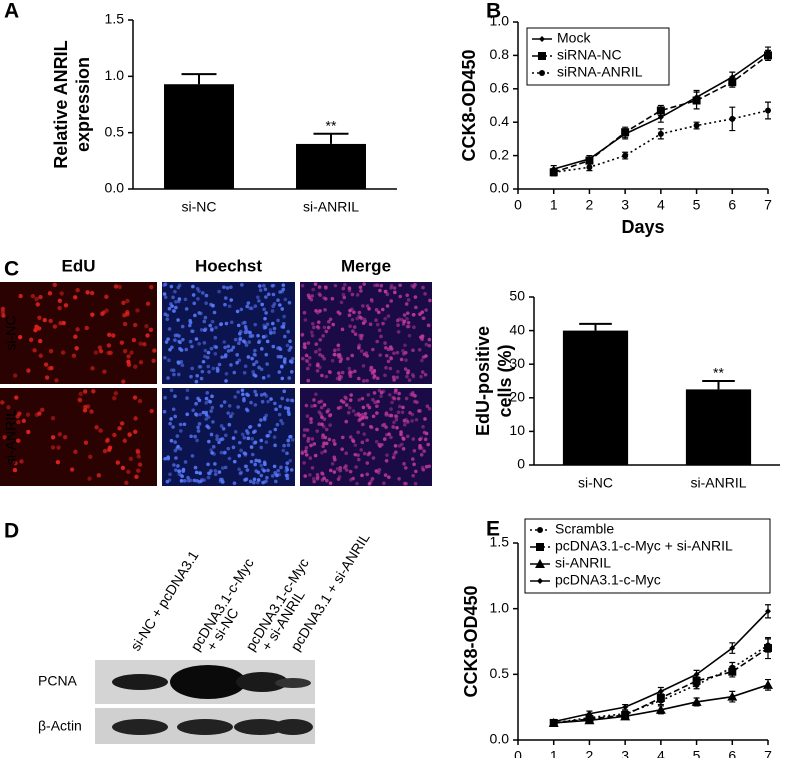 The height and width of the screenshot is (758, 797). Describe the element at coordinates (718, 373) in the screenshot. I see `significance: **` at that location.